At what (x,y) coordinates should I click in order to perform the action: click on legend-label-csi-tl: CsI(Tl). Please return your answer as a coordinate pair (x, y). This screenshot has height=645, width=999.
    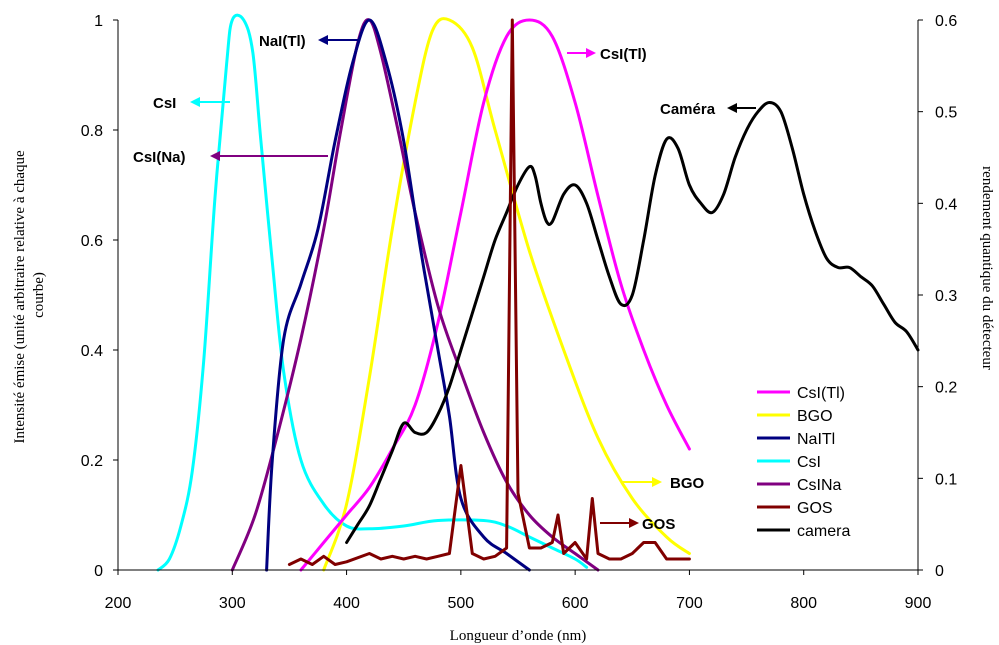
    Looking at the image, I should click on (821, 393).